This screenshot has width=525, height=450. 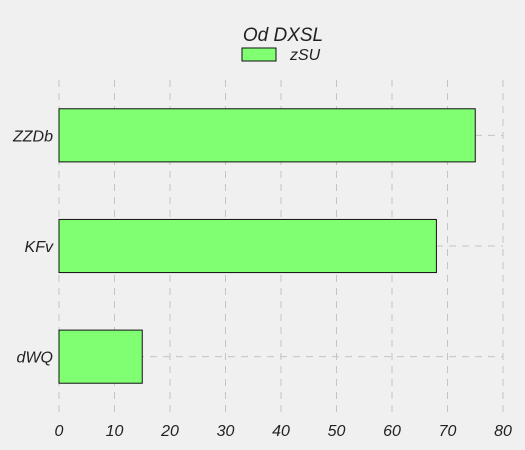 I want to click on x-tick-label: 30, so click(x=226, y=431).